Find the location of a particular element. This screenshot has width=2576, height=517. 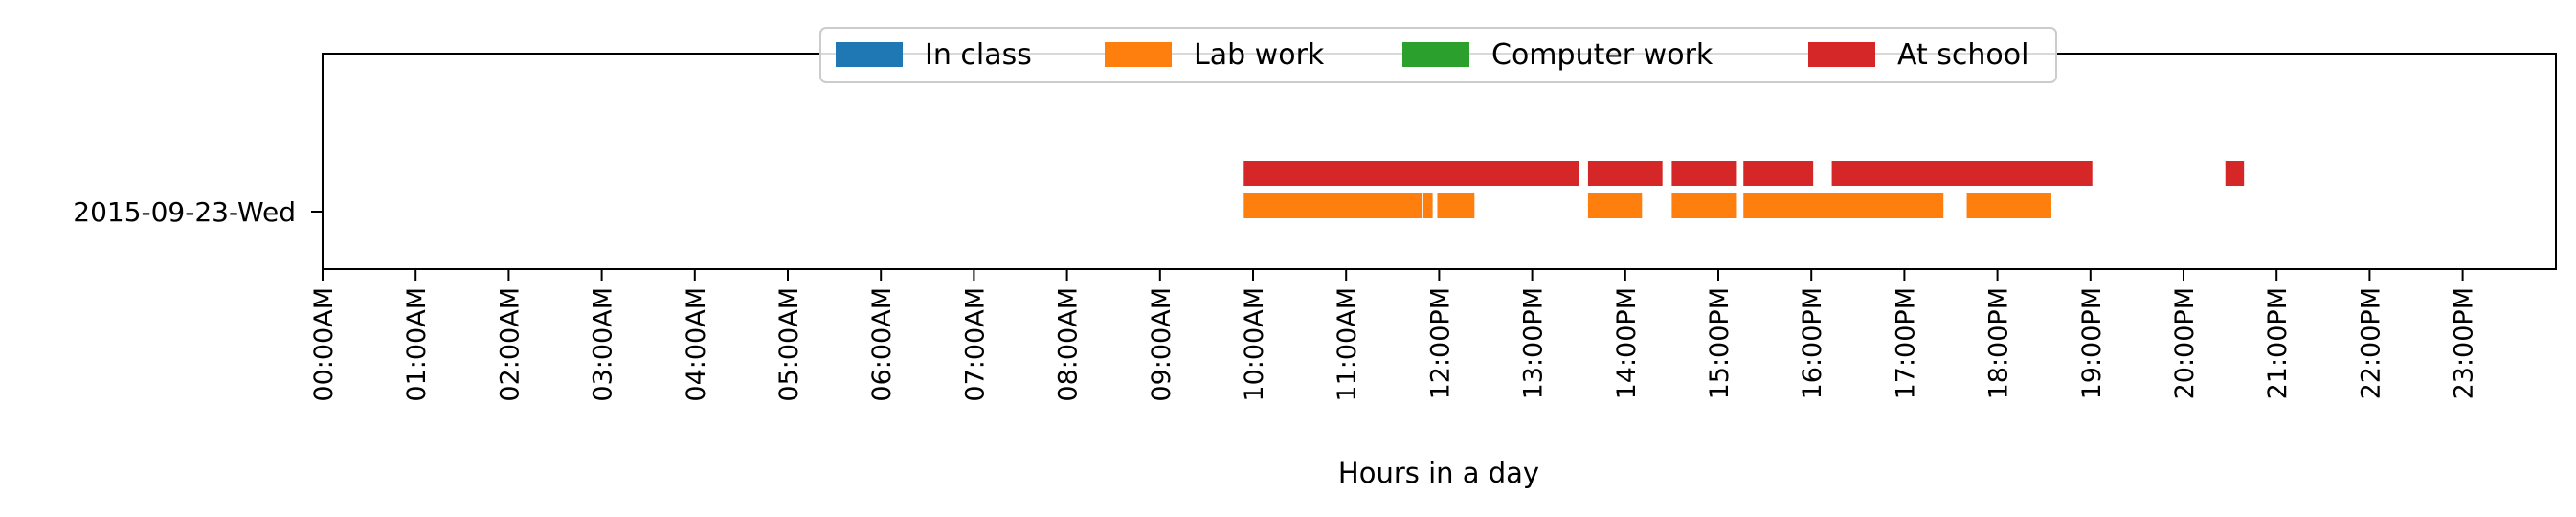

y-tick-label: 2015-09-23-Wed is located at coordinates (185, 212).